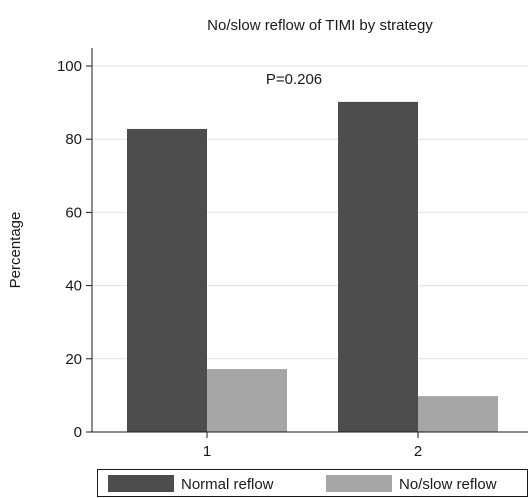  I want to click on y-tick-label: 20, so click(73, 359).